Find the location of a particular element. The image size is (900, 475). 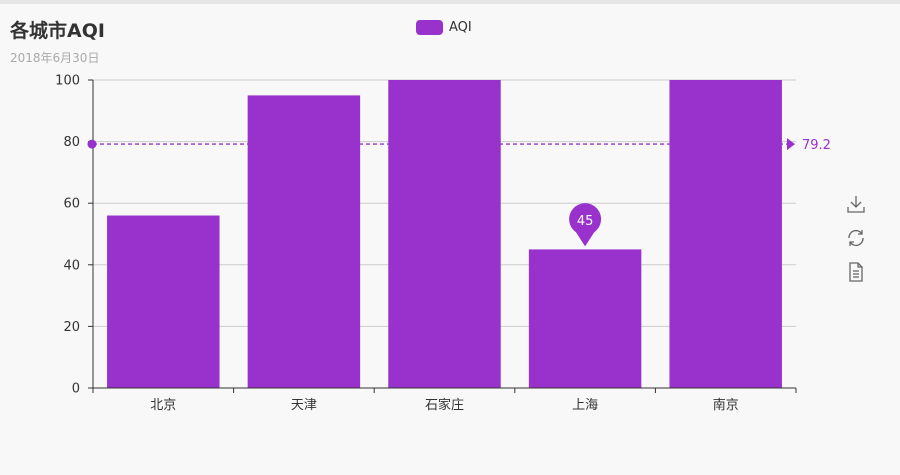

y-tick-label: 40 is located at coordinates (71, 265).